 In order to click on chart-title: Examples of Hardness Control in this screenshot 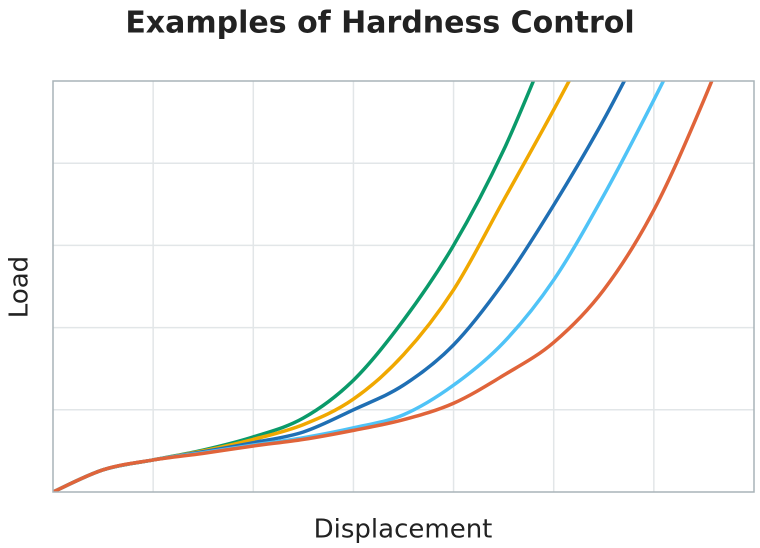, I will do `click(379, 23)`.